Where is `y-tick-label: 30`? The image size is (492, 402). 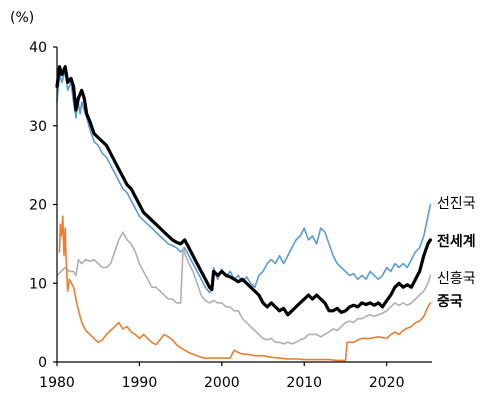 y-tick-label: 30 is located at coordinates (38, 127).